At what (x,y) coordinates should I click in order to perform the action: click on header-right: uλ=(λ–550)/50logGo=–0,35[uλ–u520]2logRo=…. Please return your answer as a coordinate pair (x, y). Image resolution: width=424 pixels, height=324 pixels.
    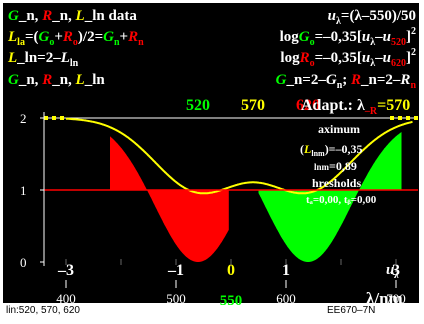
    Looking at the image, I should click on (346, 49).